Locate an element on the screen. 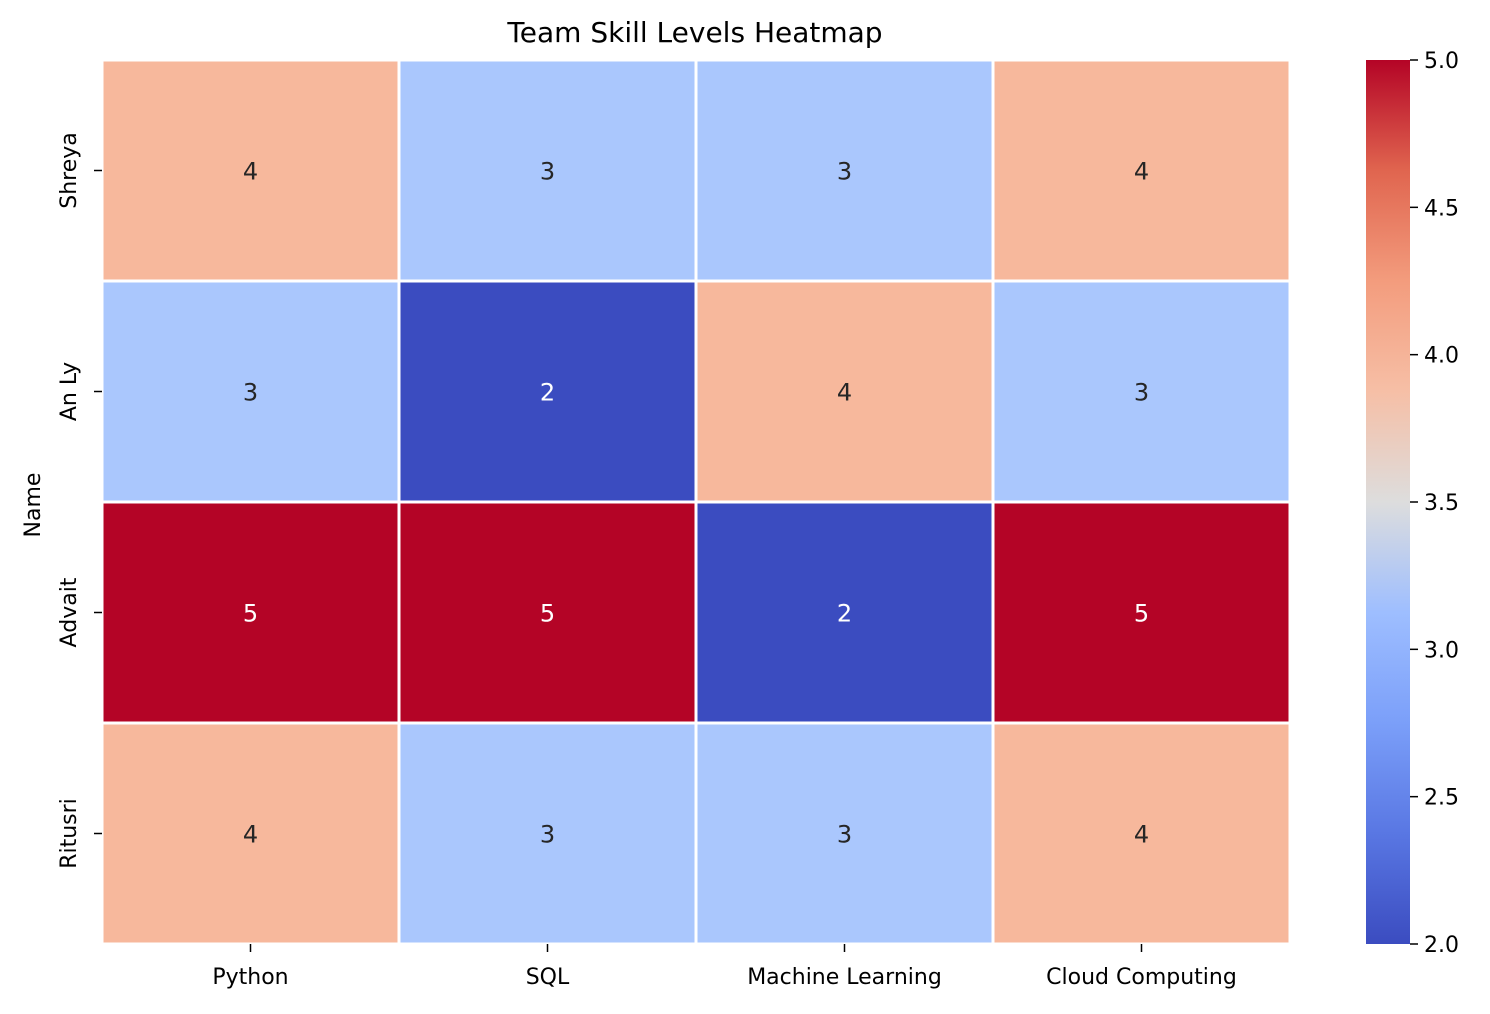  colorbar-tick-label: 2.0 is located at coordinates (1441, 945).